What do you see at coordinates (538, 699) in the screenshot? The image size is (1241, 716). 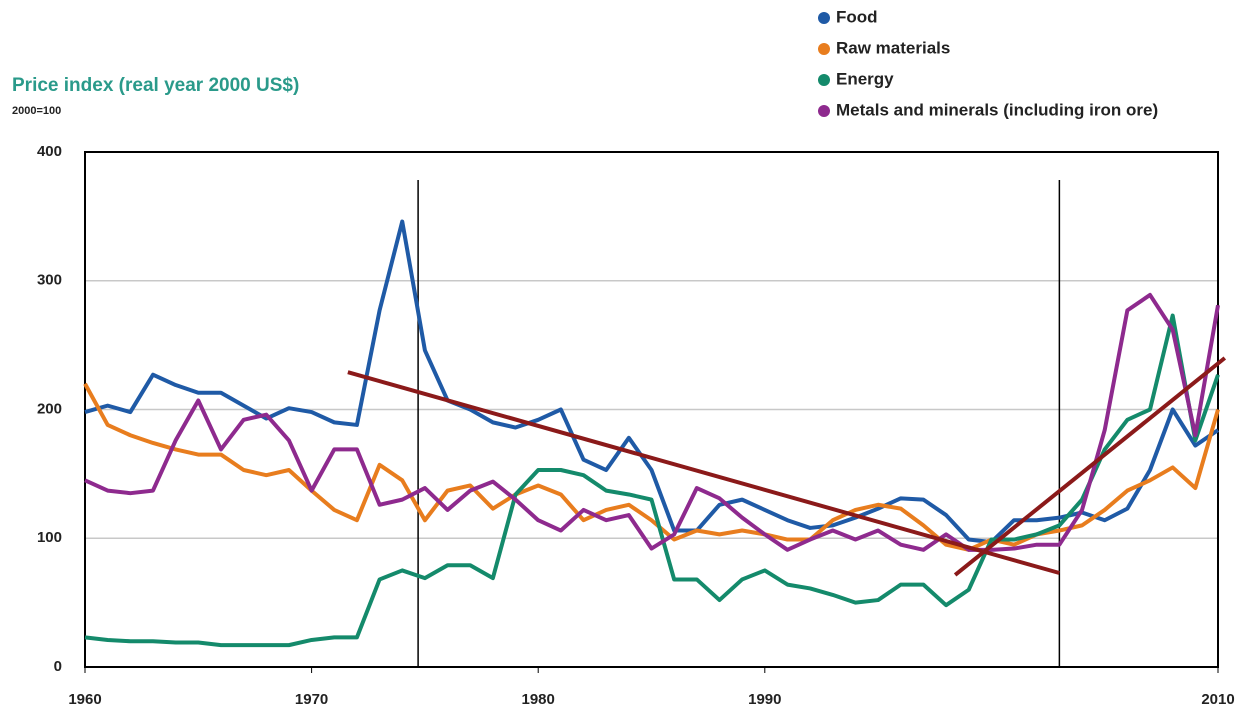 I see `x-tick-label: 1980` at bounding box center [538, 699].